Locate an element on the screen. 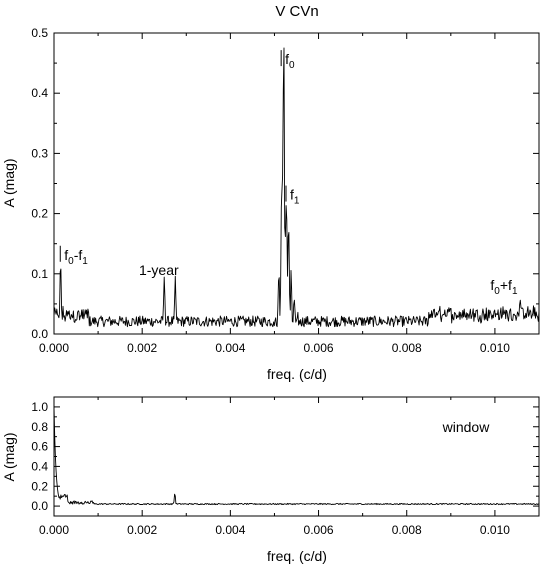  bottom-ytick-label: 0.8 is located at coordinates (39, 427).